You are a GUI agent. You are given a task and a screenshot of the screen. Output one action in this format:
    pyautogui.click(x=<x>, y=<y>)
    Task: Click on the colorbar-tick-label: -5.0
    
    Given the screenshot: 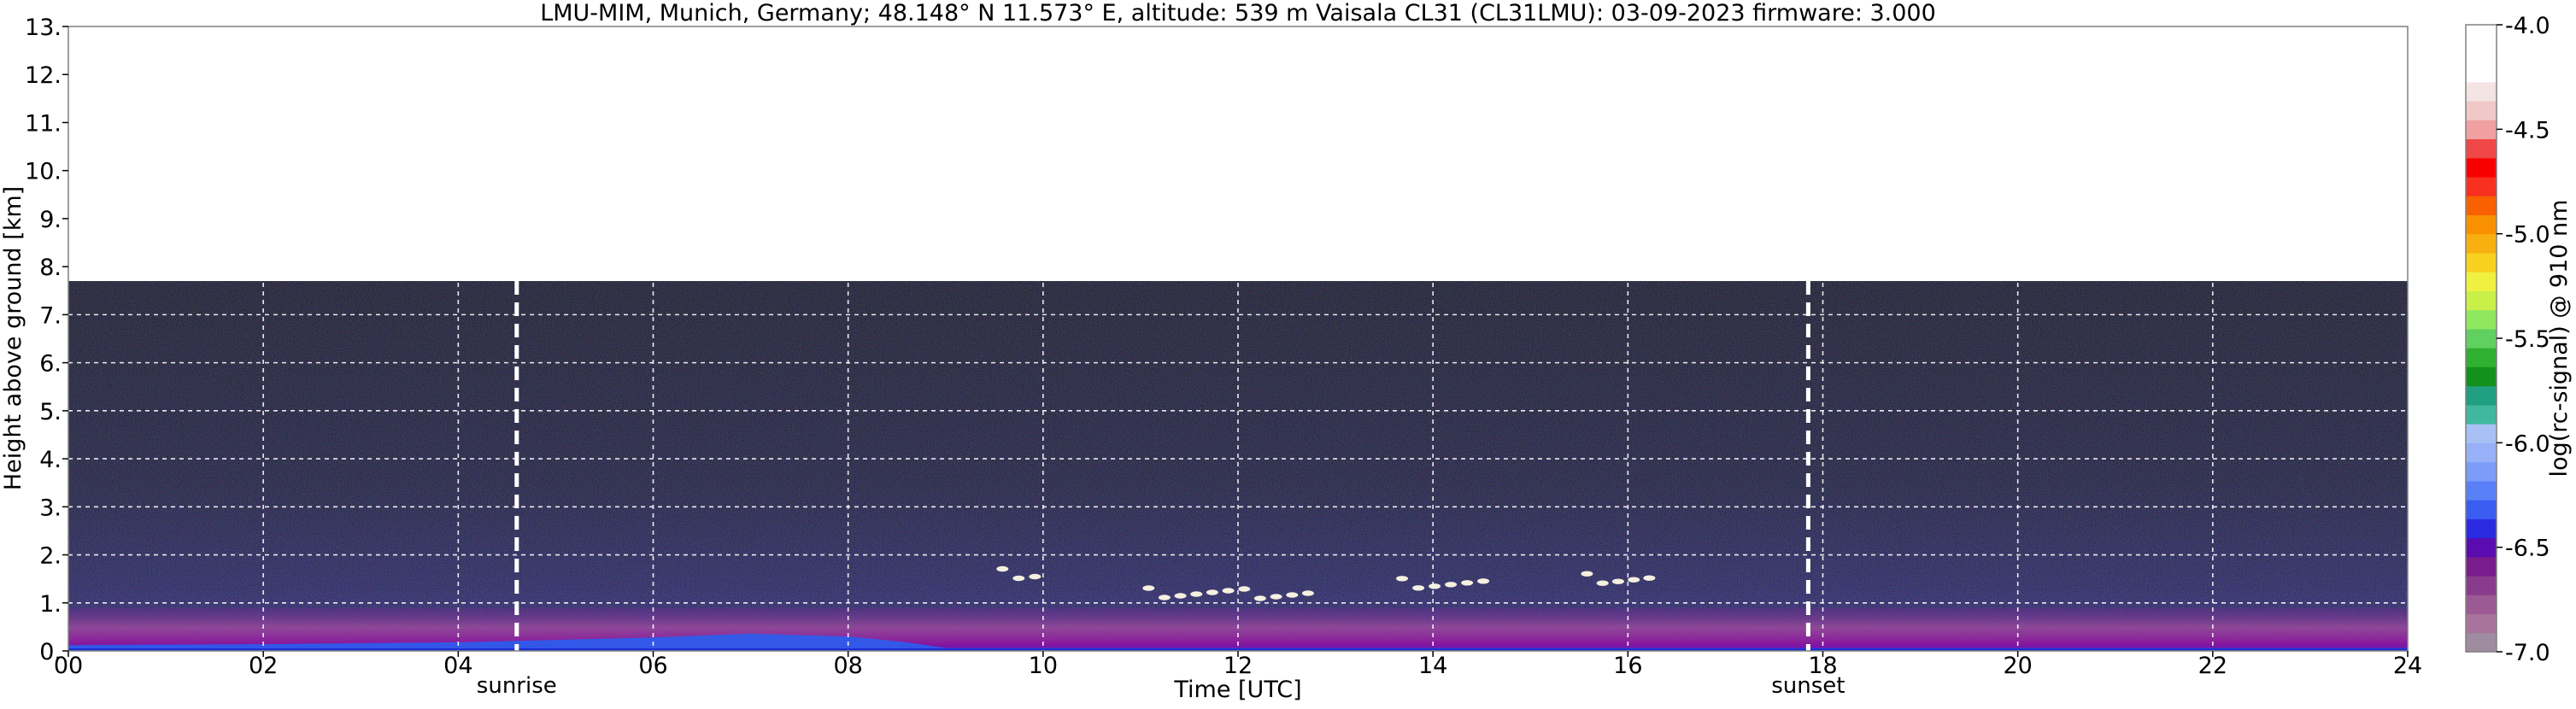 What is the action you would take?
    pyautogui.click(x=2527, y=236)
    